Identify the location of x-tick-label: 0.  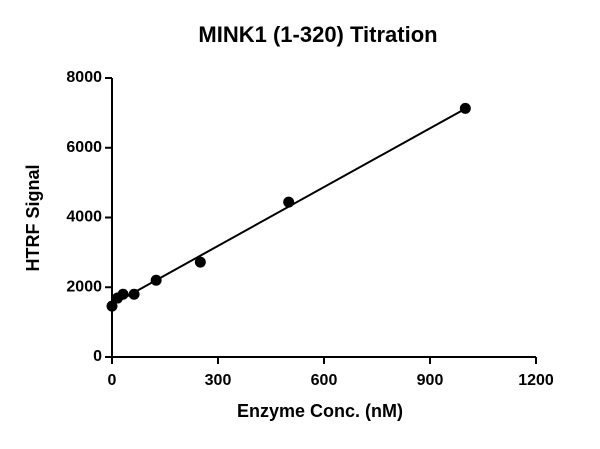
(112, 380).